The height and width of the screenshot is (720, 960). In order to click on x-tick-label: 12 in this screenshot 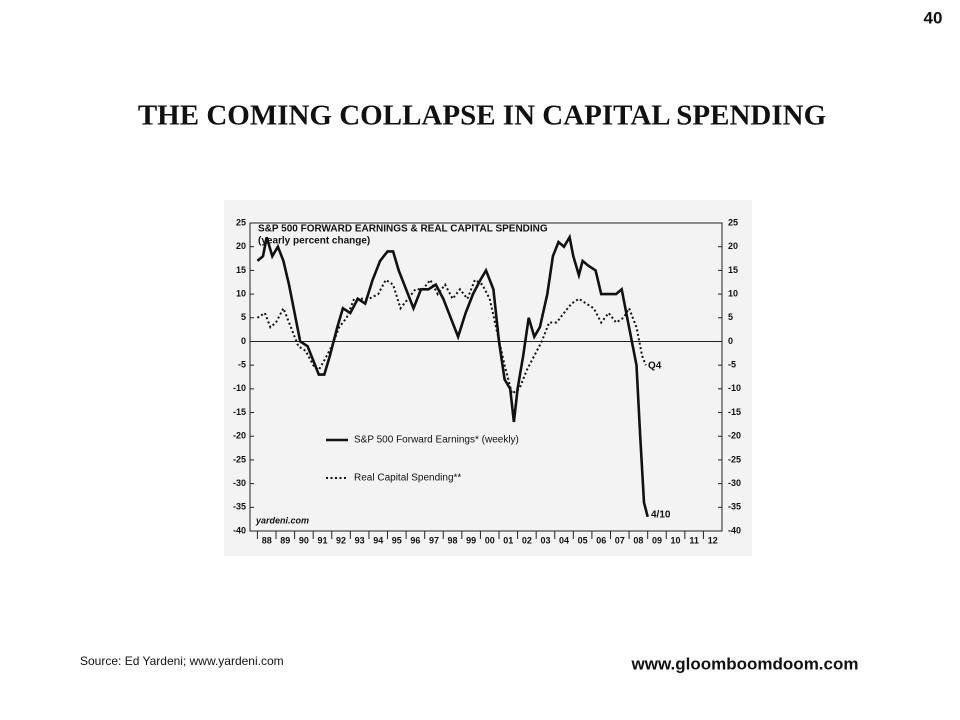, I will do `click(713, 540)`.